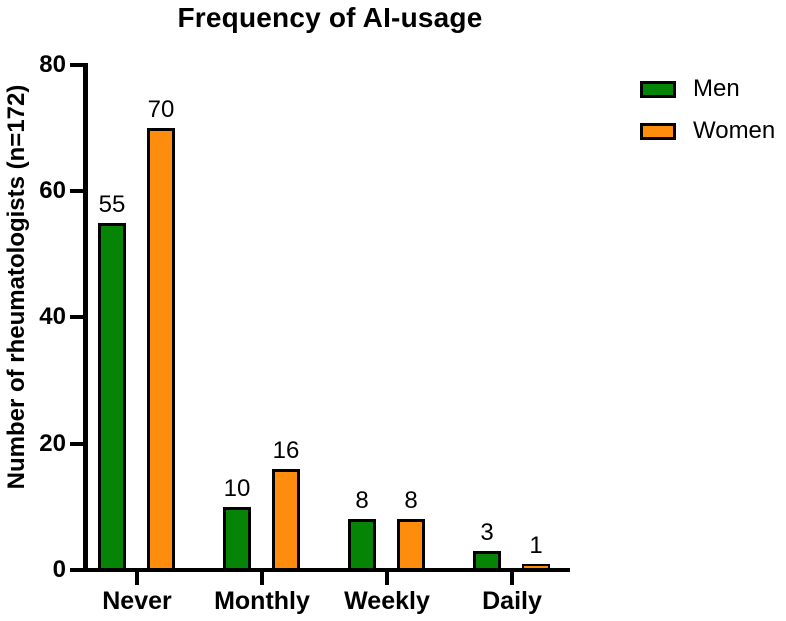 Image resolution: width=786 pixels, height=621 pixels. What do you see at coordinates (237, 539) in the screenshot?
I see `bar-men-monthly` at bounding box center [237, 539].